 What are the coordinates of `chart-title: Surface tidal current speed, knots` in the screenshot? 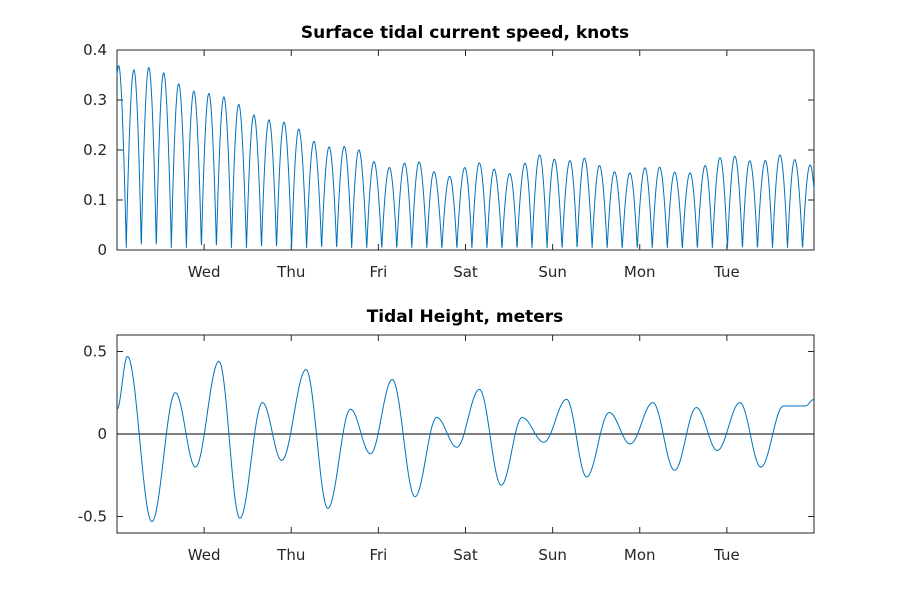 It's located at (465, 33).